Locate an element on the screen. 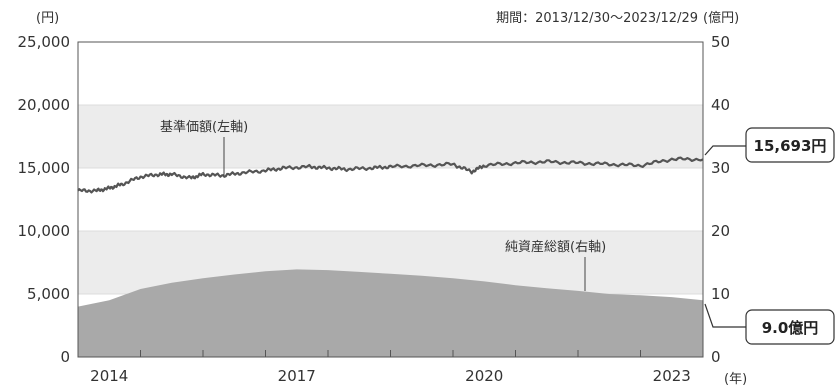 The height and width of the screenshot is (390, 839). net-assets-callout-box is located at coordinates (790, 327).